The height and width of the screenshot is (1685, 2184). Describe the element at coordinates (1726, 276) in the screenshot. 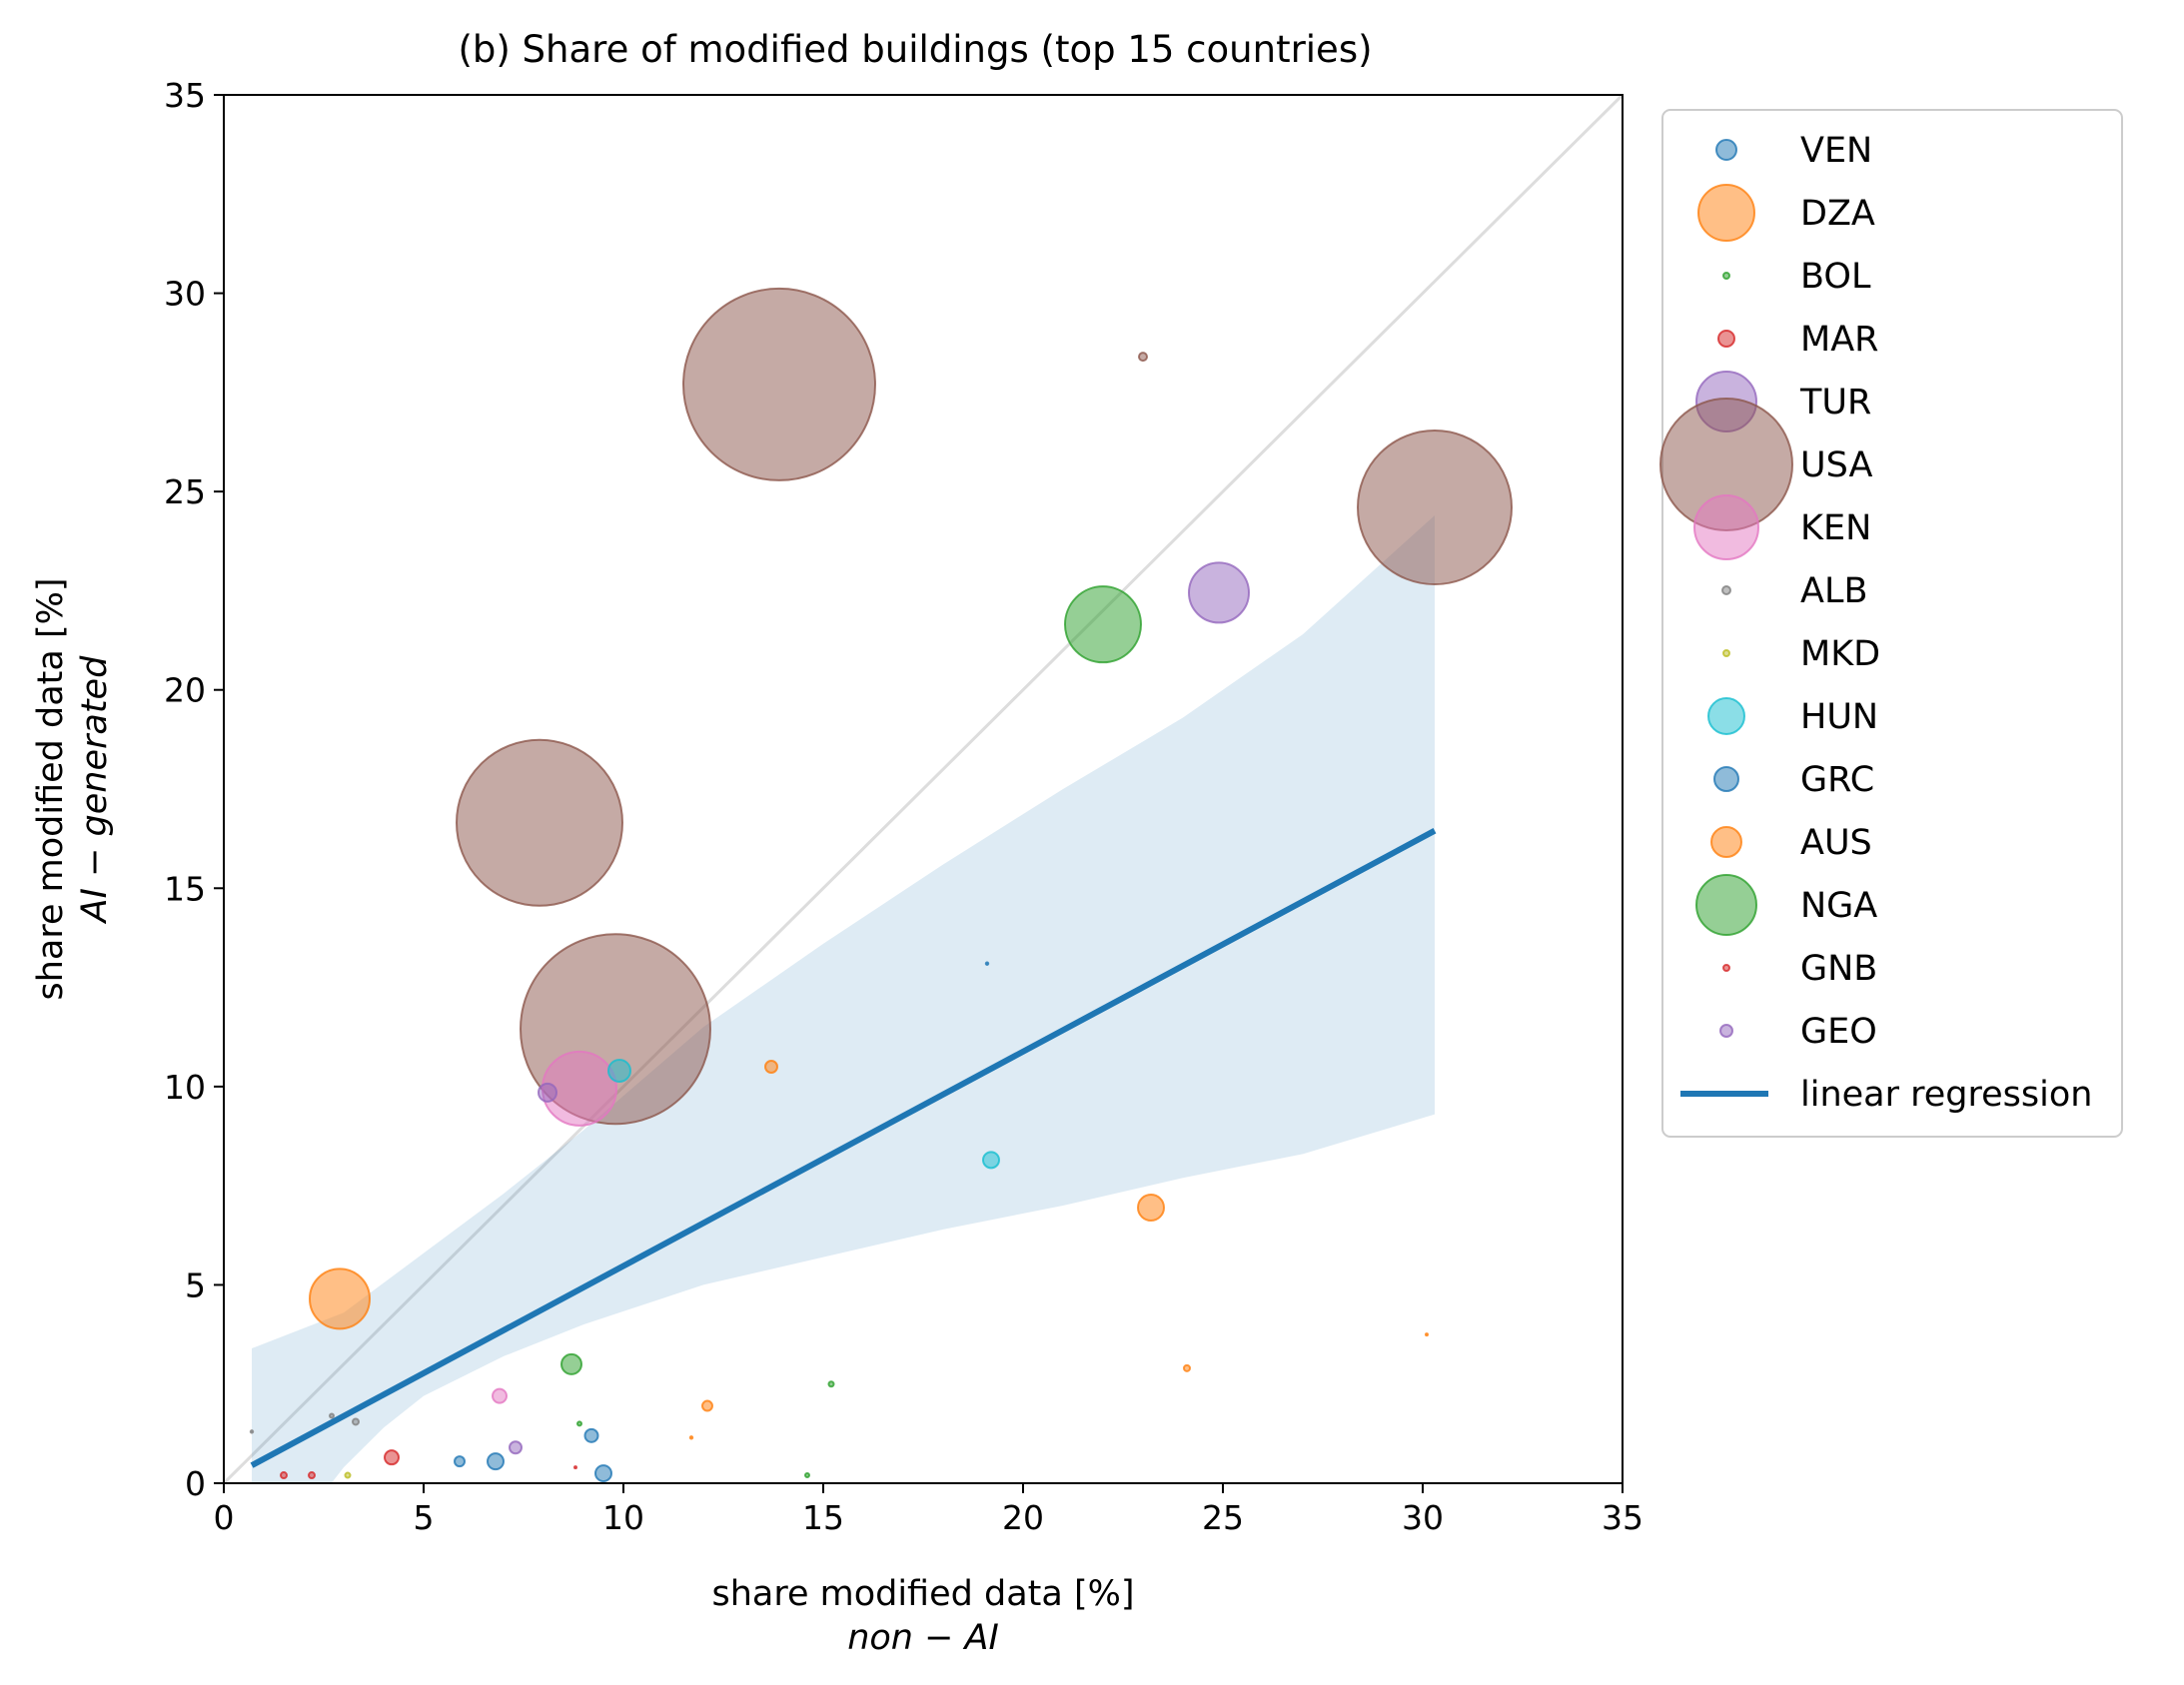

I see `legend-marker-bol` at that location.